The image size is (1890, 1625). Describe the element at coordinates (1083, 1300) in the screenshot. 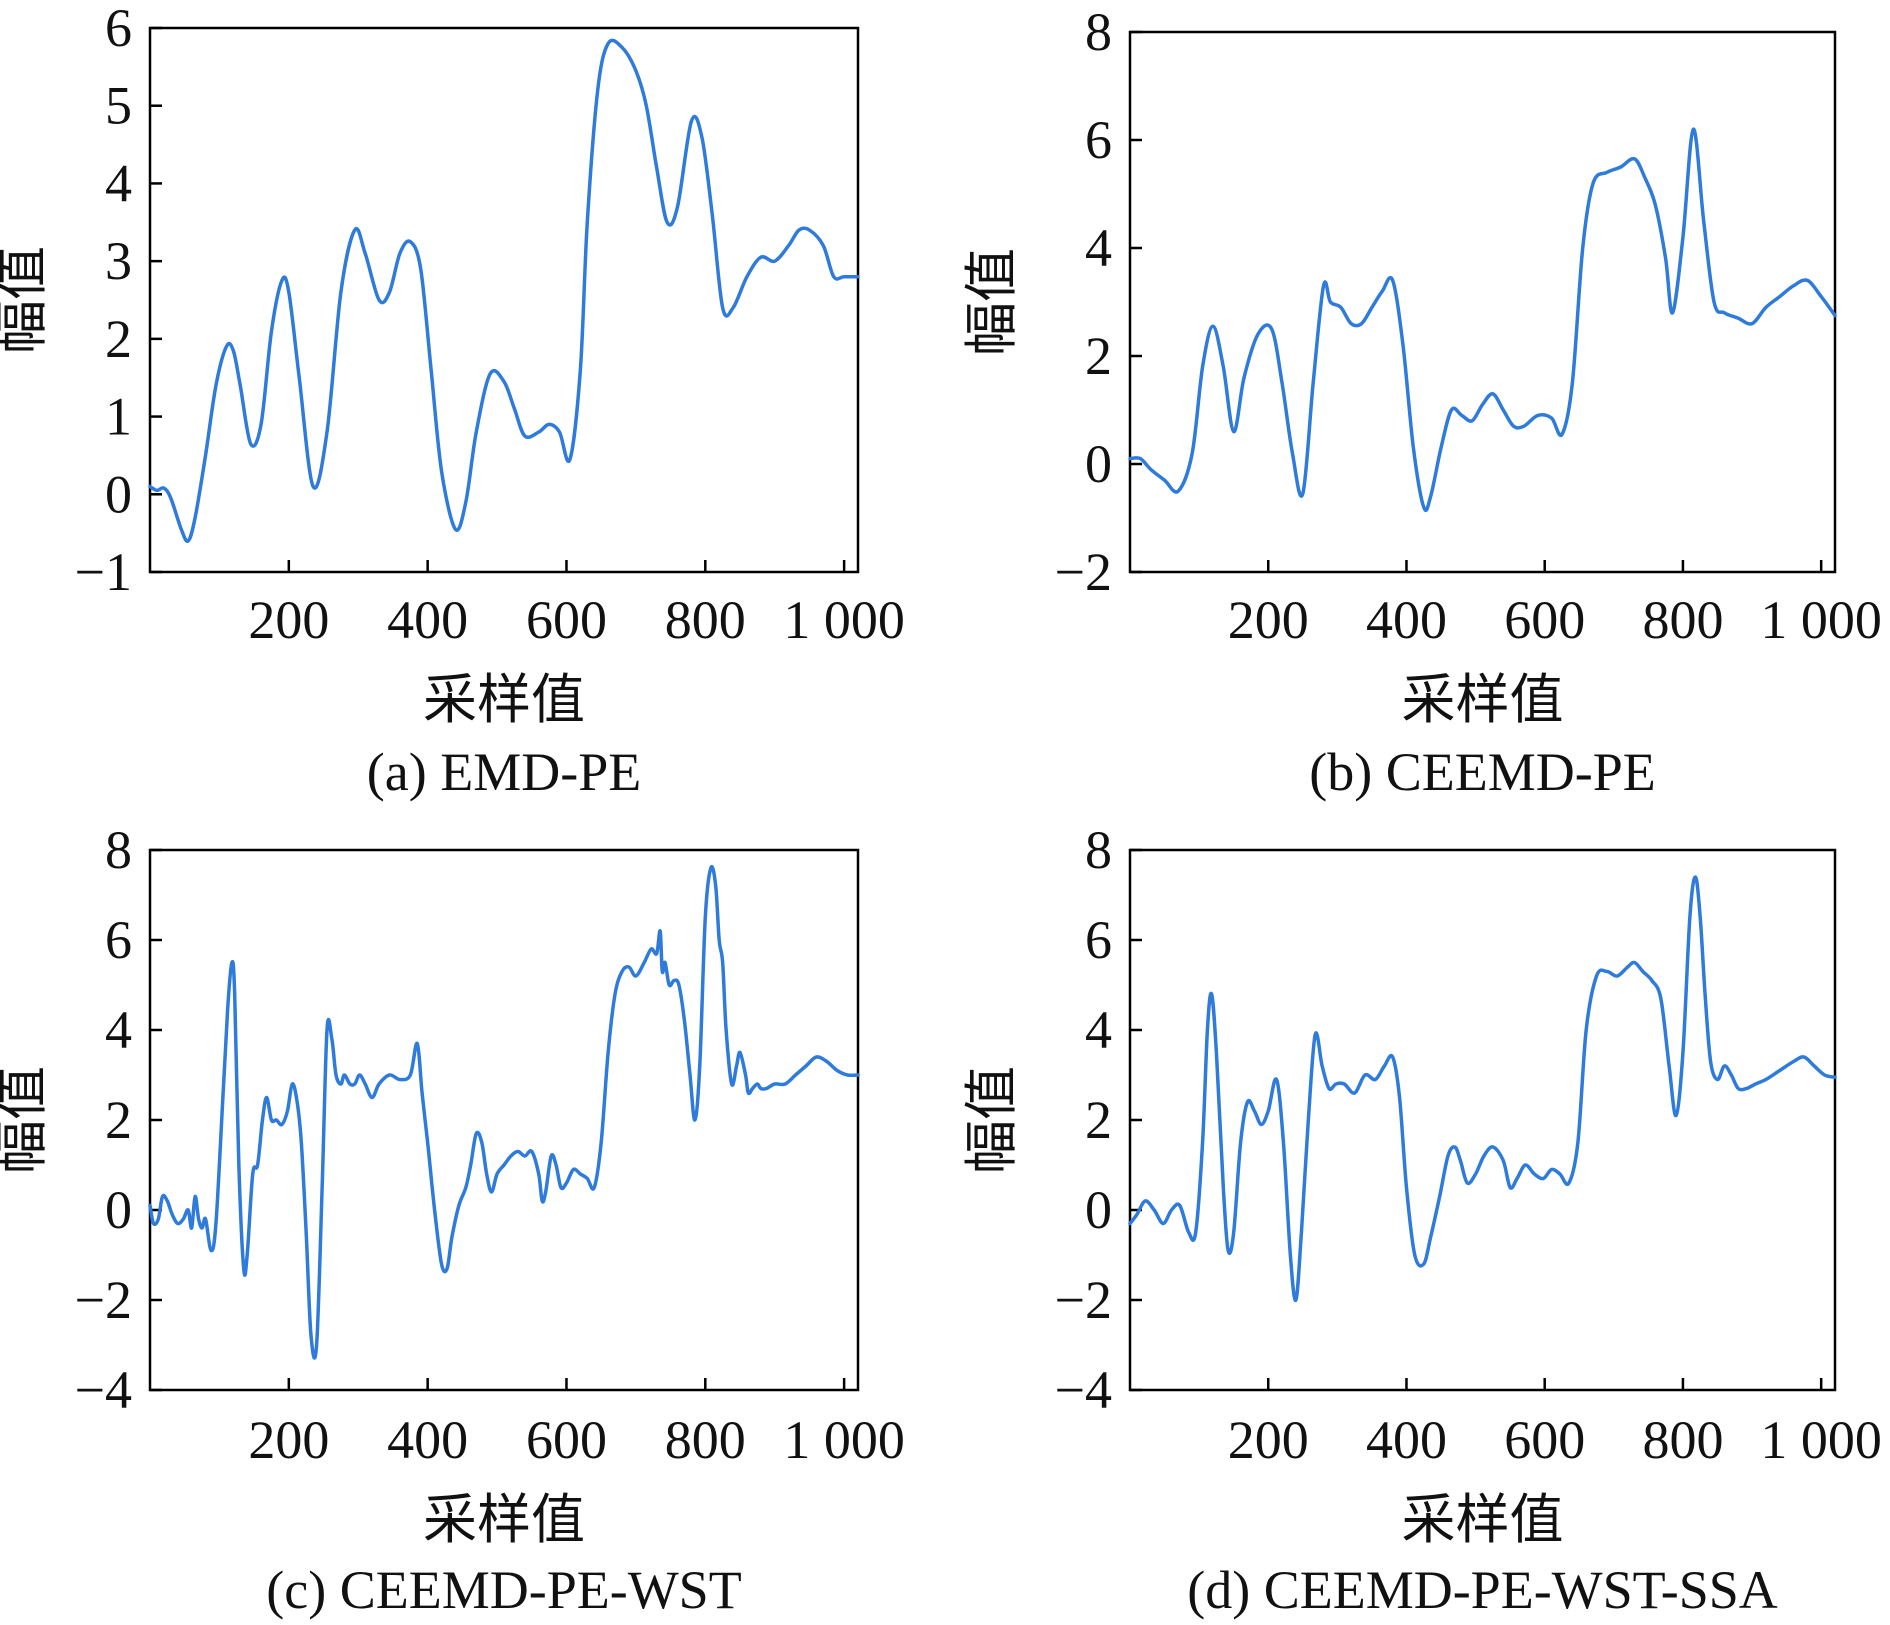

I see `y-tick-label-d: −2` at that location.